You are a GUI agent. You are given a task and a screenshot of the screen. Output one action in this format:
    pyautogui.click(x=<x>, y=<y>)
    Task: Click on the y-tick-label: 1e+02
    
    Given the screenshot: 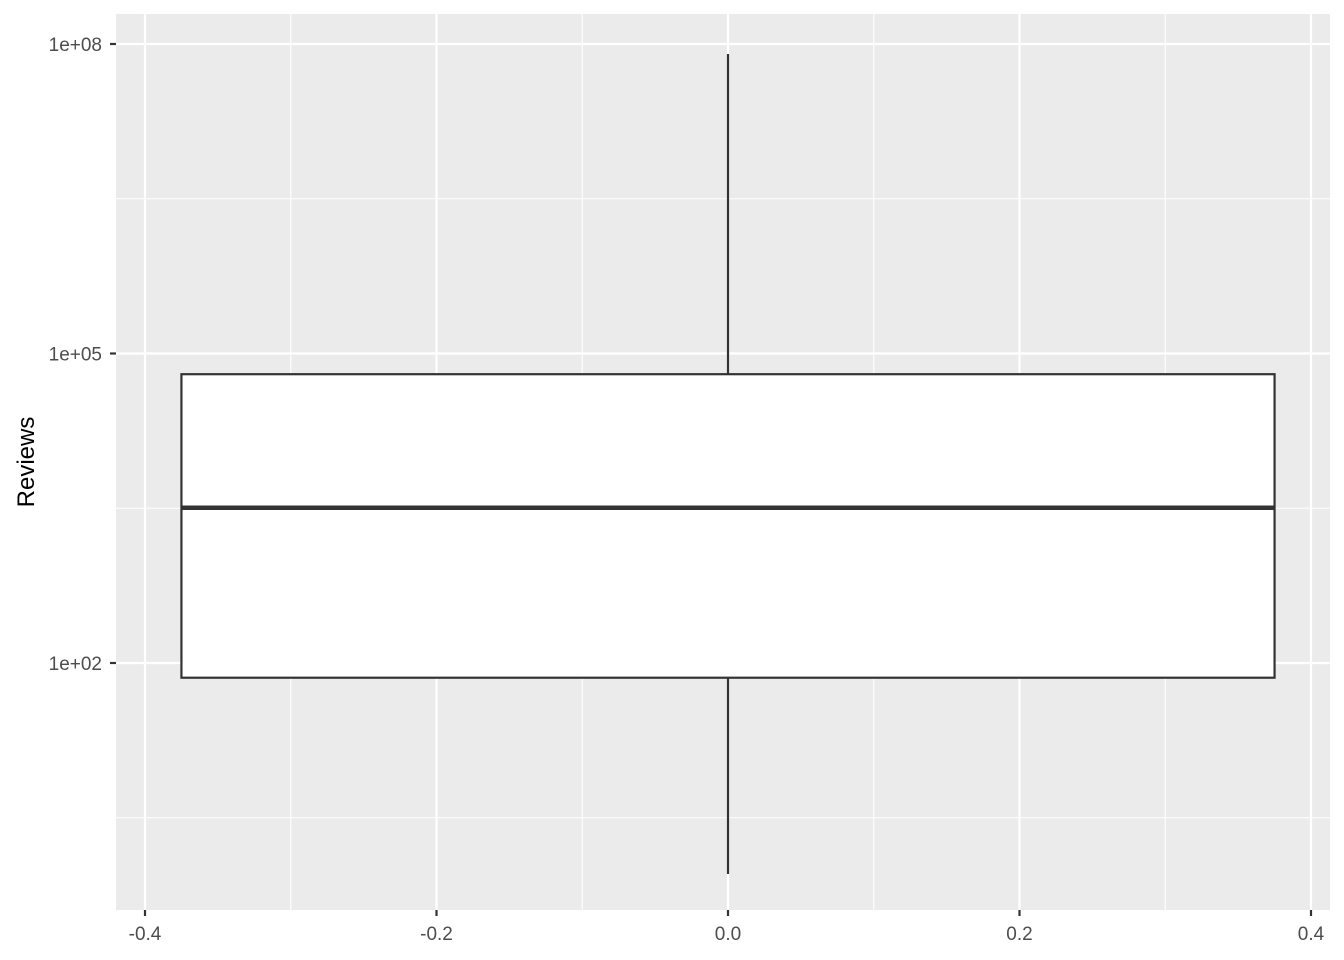 What is the action you would take?
    pyautogui.click(x=75, y=664)
    